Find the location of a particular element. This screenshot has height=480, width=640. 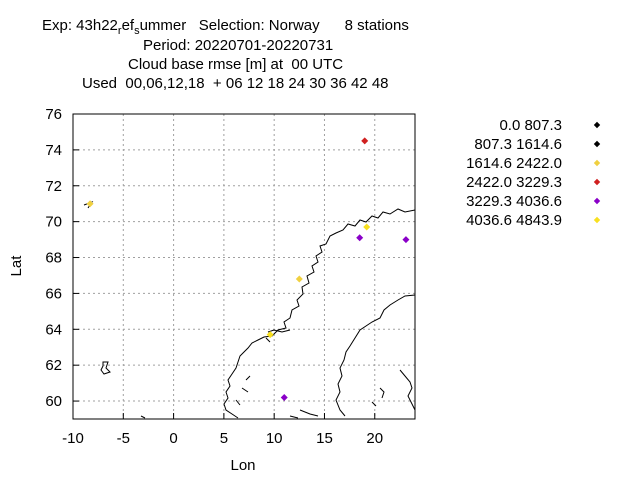

x-tick-label: -5 is located at coordinates (123, 438).